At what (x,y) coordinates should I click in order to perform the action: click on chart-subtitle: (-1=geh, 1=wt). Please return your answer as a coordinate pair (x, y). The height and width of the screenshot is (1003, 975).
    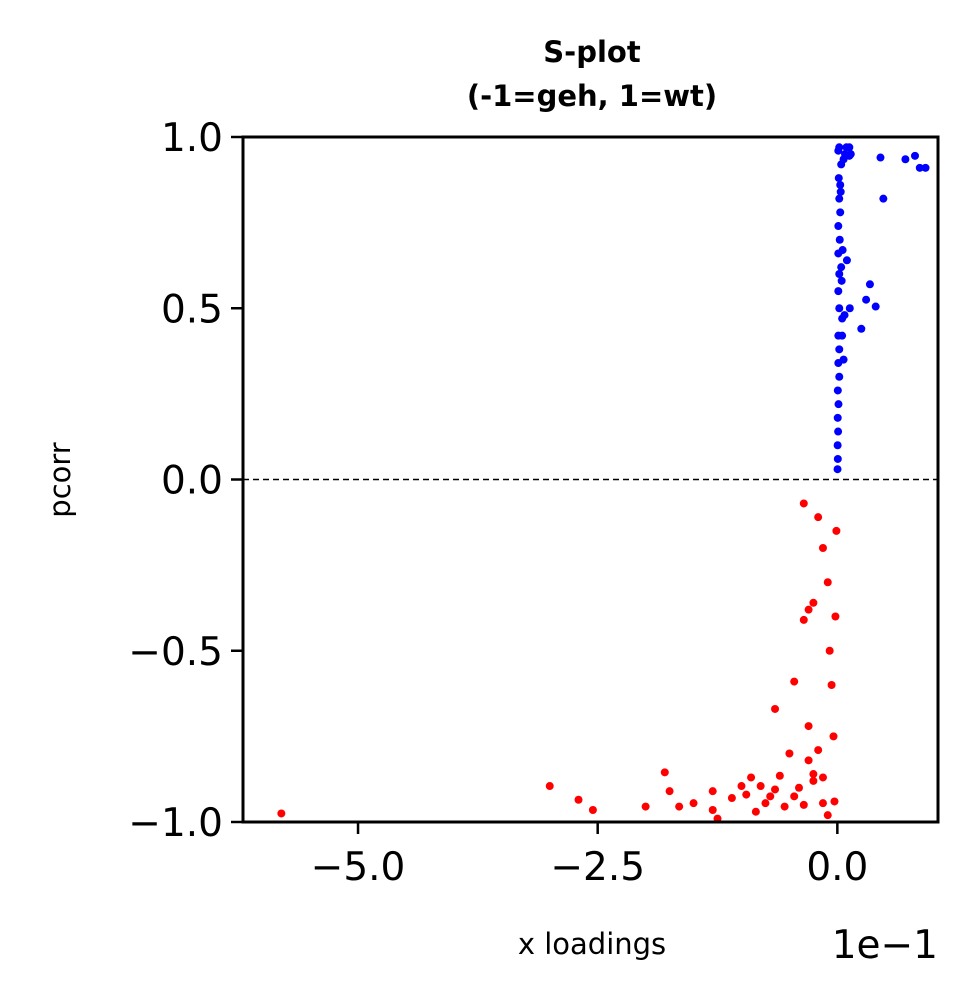
    Looking at the image, I should click on (592, 96).